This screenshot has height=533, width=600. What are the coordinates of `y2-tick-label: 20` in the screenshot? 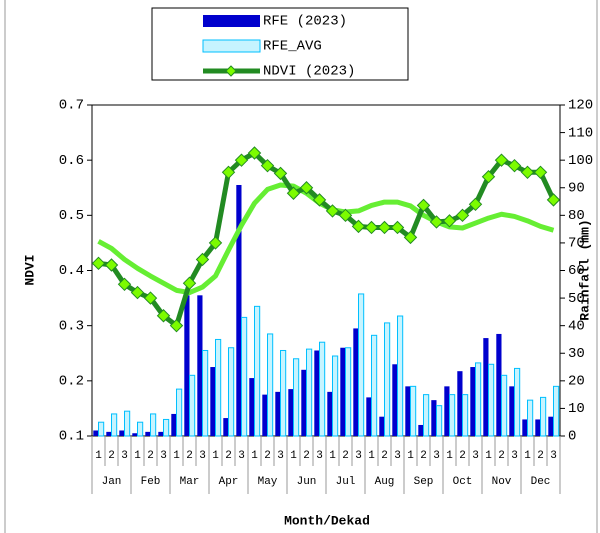 It's located at (576, 382).